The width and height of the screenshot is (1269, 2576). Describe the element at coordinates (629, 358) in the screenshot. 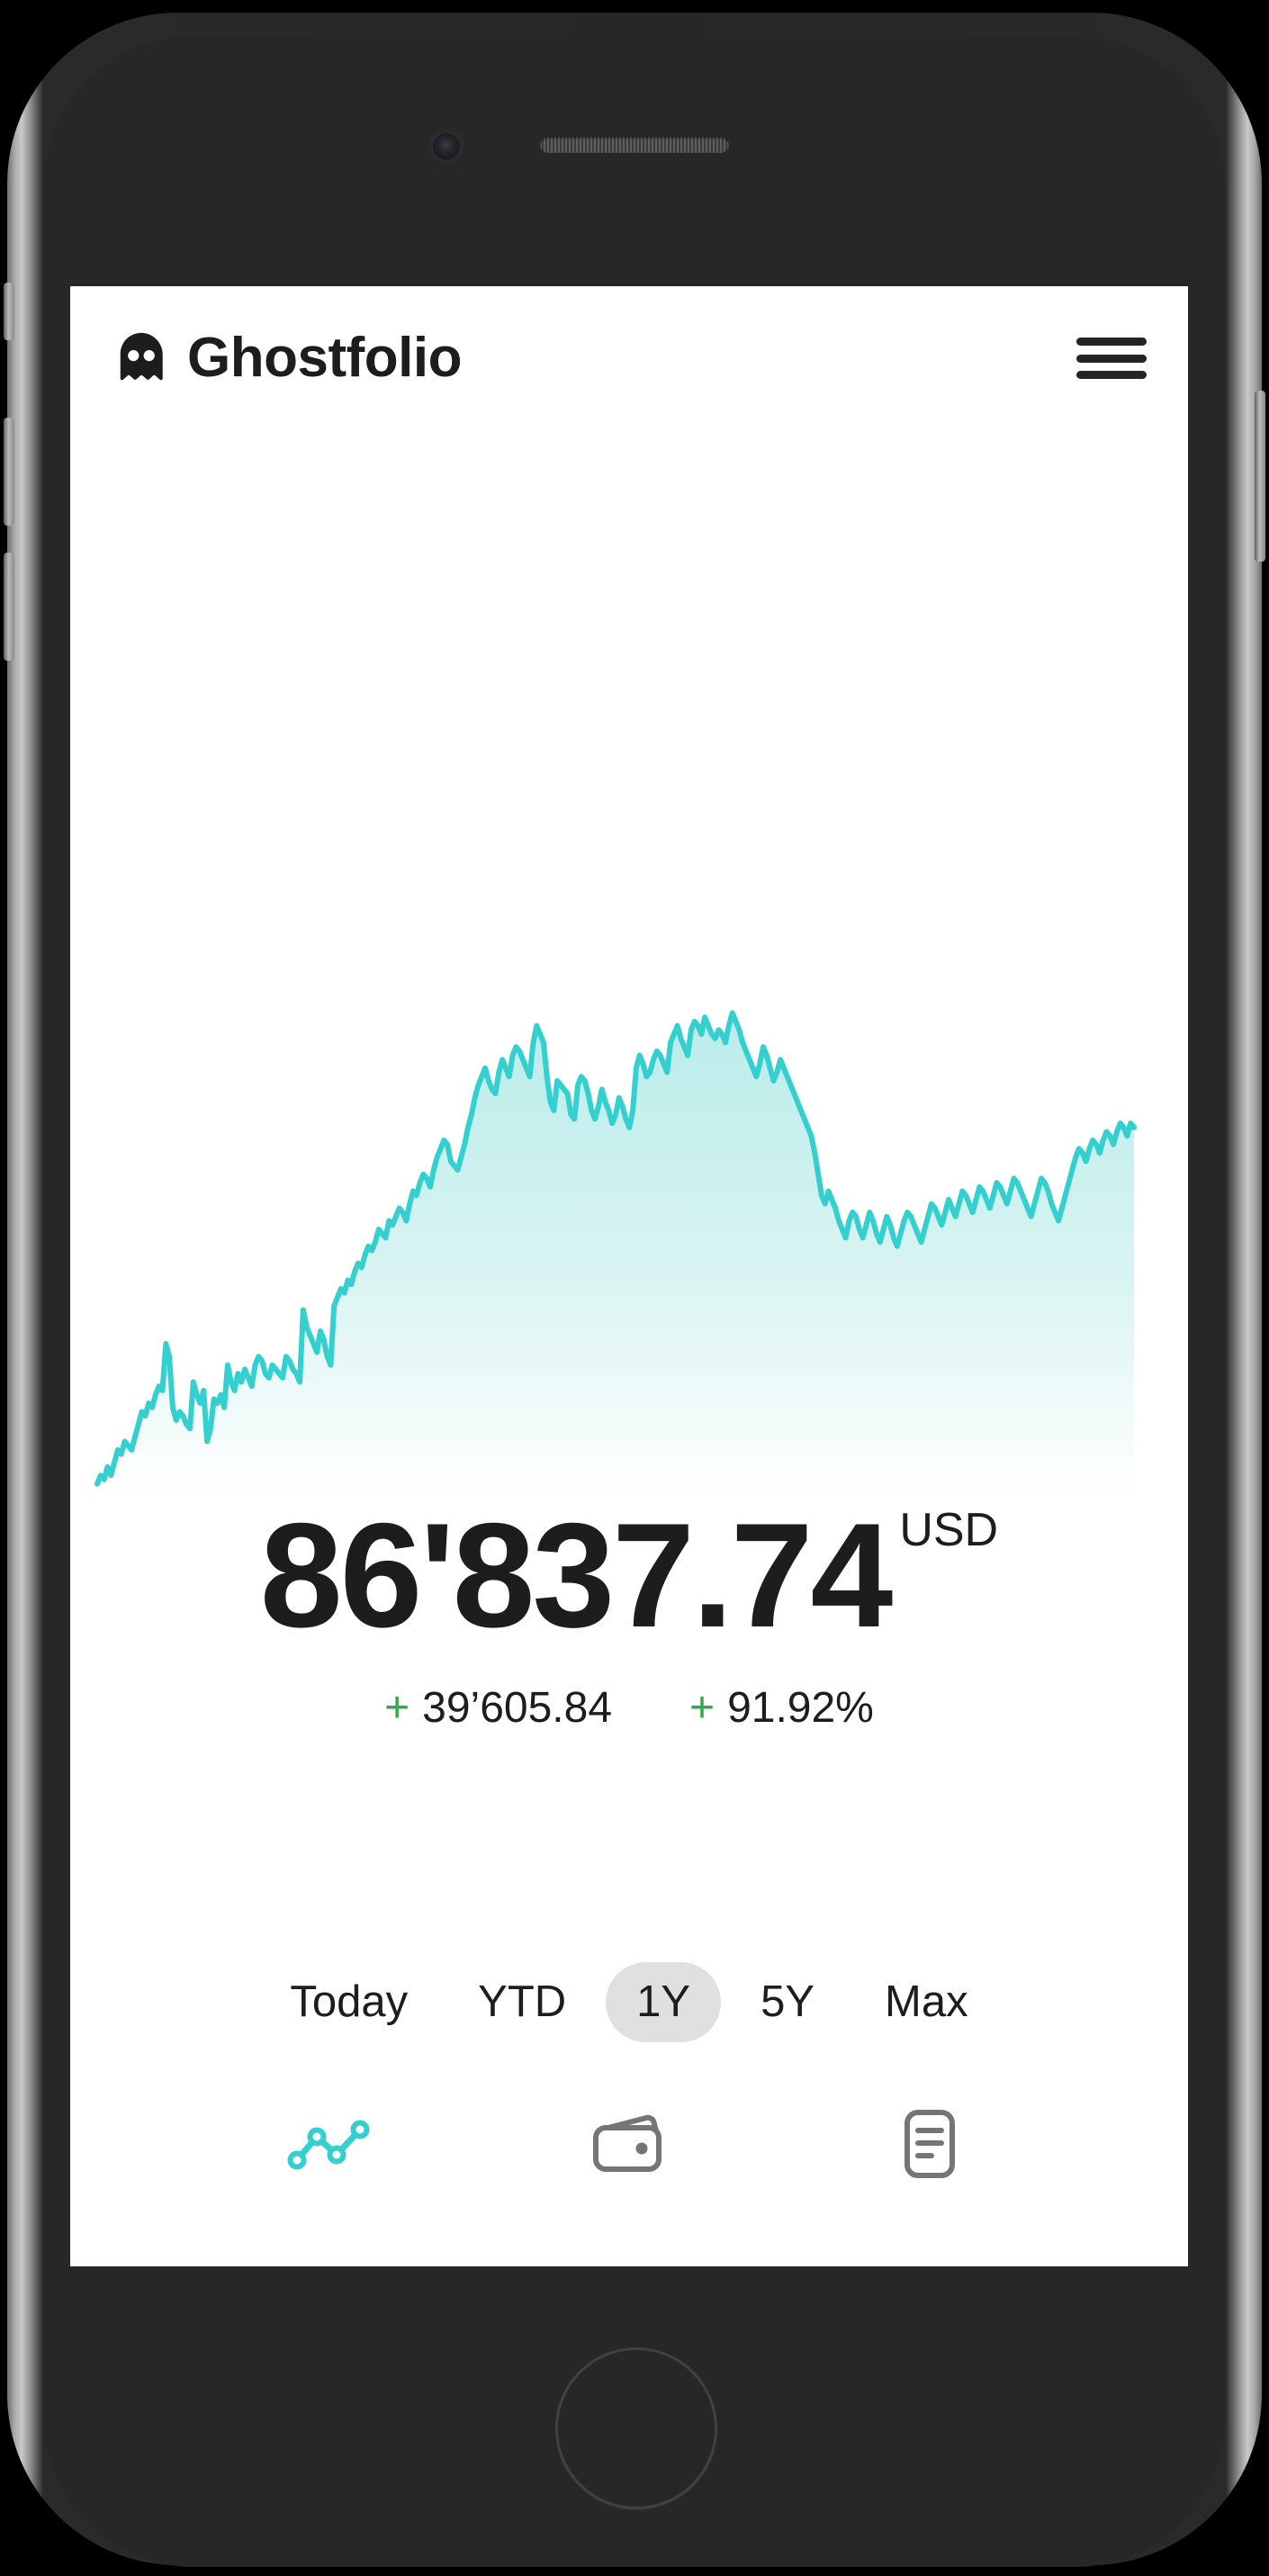

I see `app-header: Ghostfolio` at that location.